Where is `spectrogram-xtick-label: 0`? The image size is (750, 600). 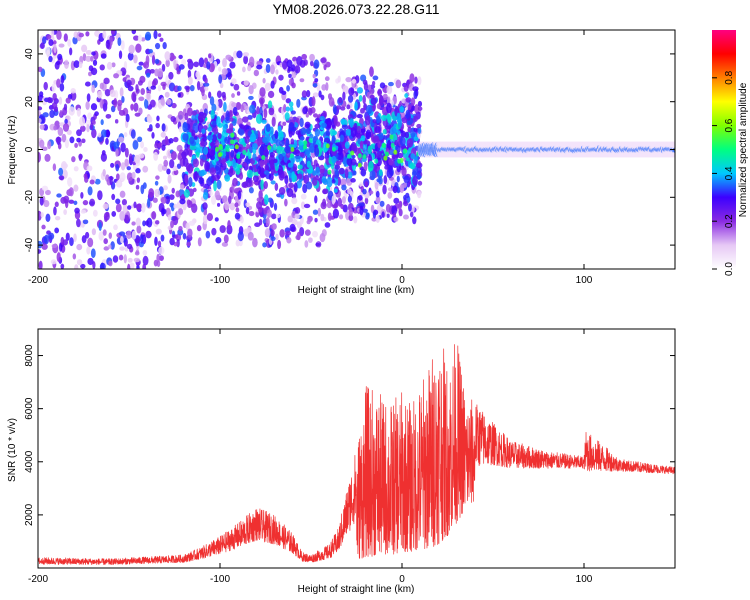 spectrogram-xtick-label: 0 is located at coordinates (402, 280).